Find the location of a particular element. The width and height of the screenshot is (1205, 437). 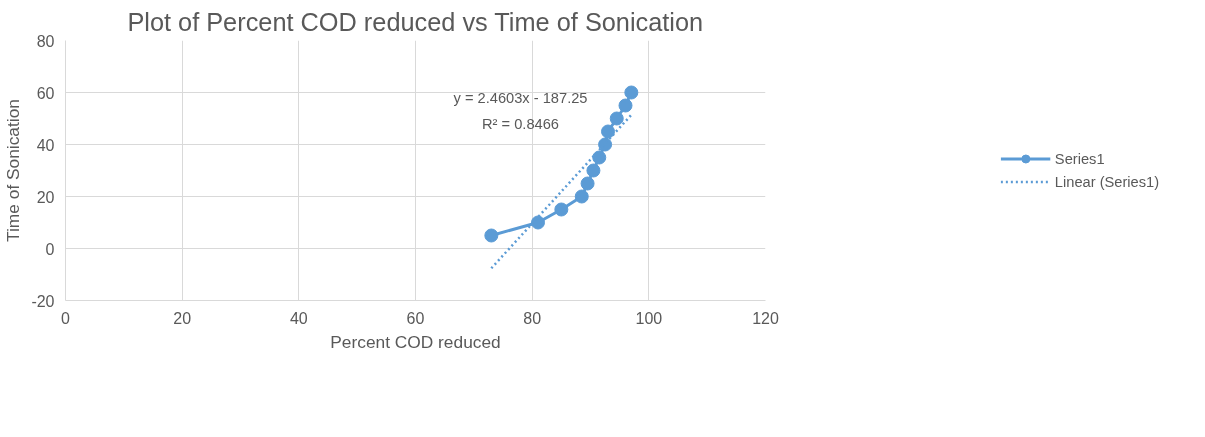

legend-label: Linear (Series1) is located at coordinates (1107, 181).